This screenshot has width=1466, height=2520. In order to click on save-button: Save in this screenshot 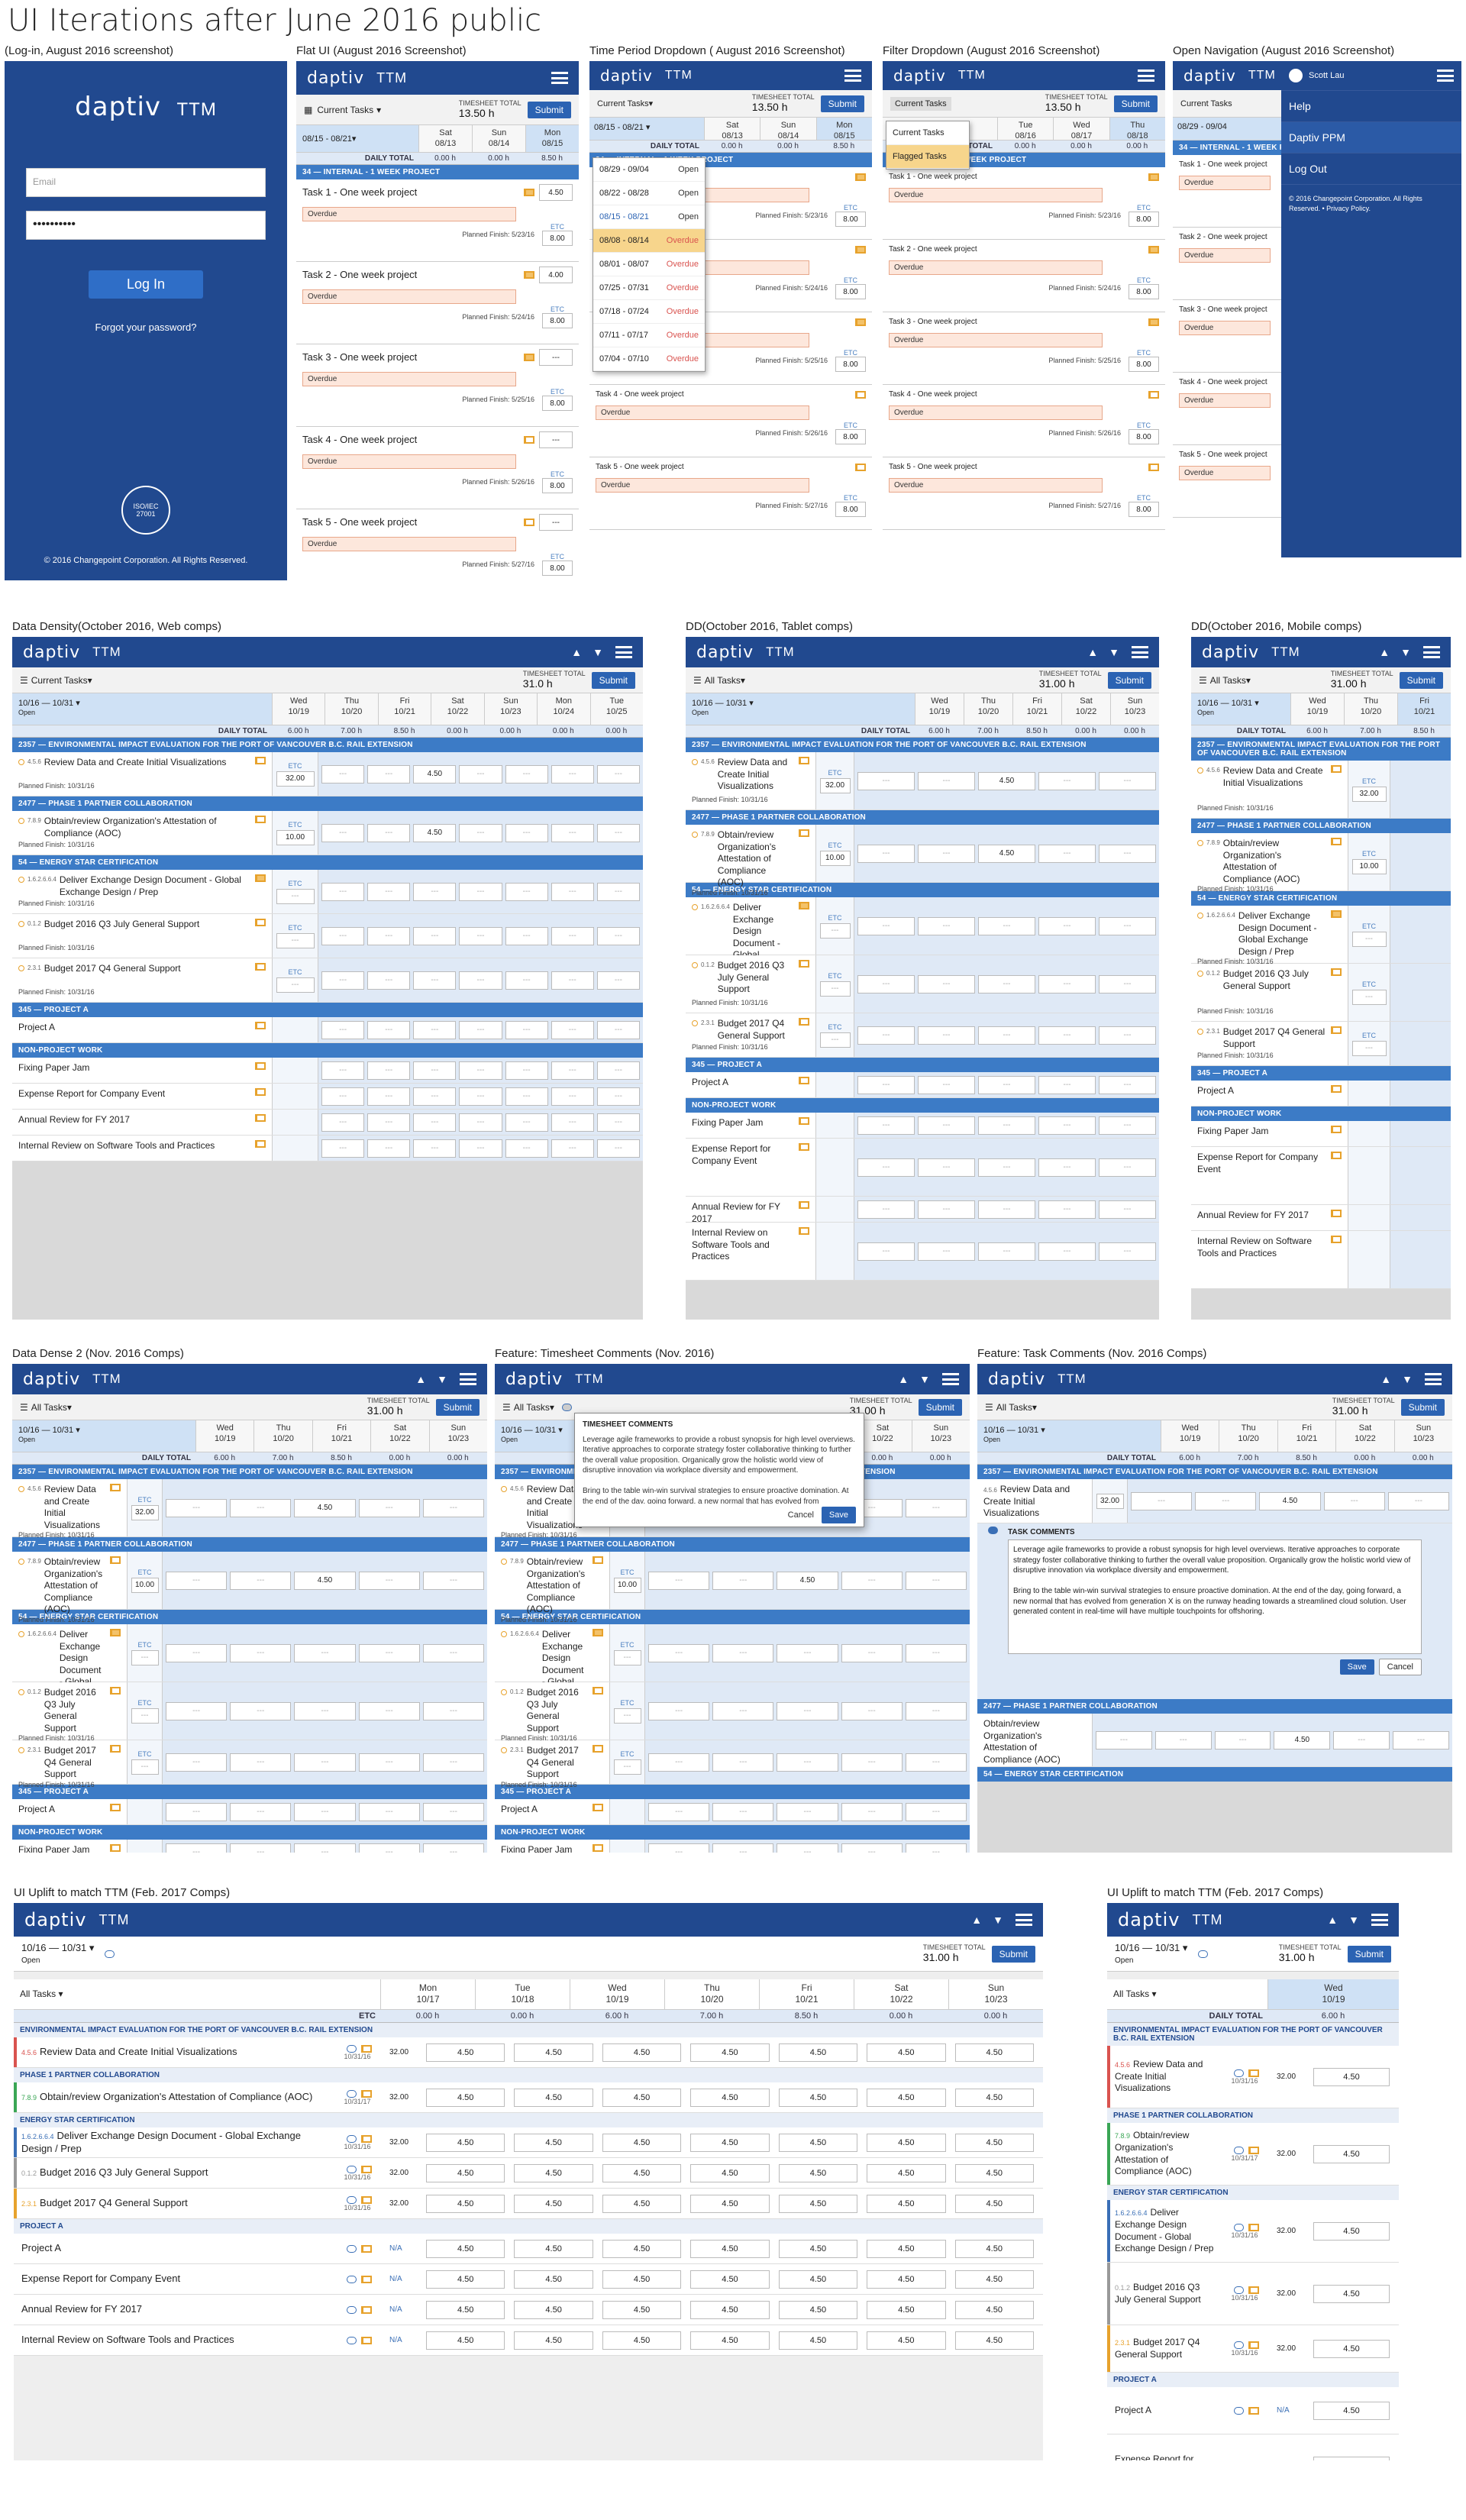, I will do `click(839, 1515)`.